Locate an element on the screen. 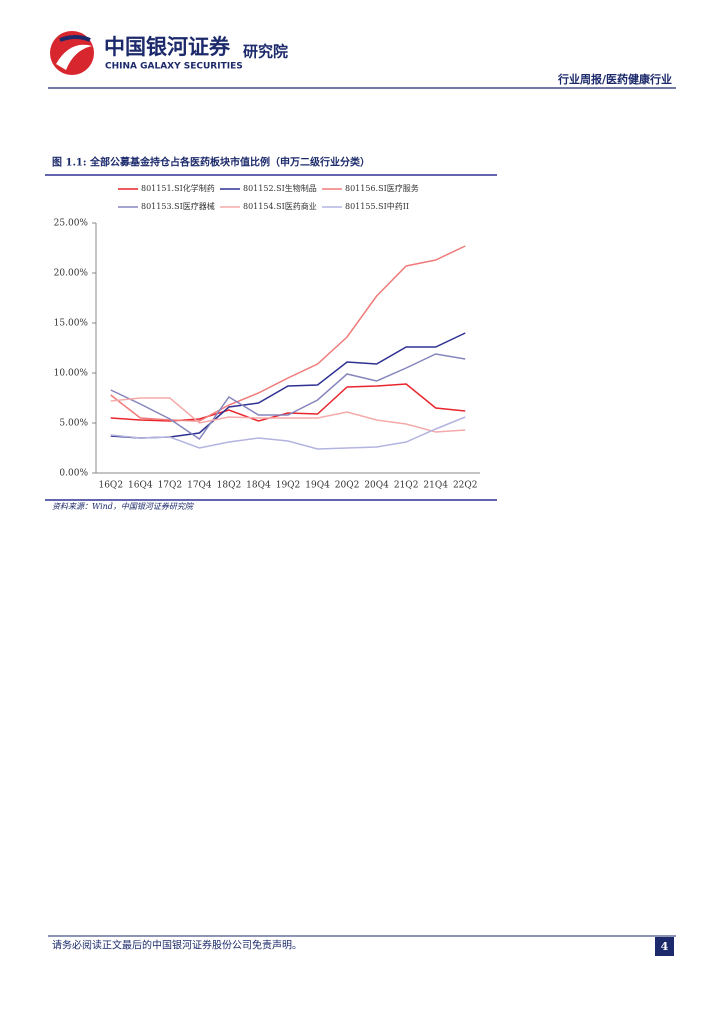  x-tick-label: 20Q2 is located at coordinates (347, 486).